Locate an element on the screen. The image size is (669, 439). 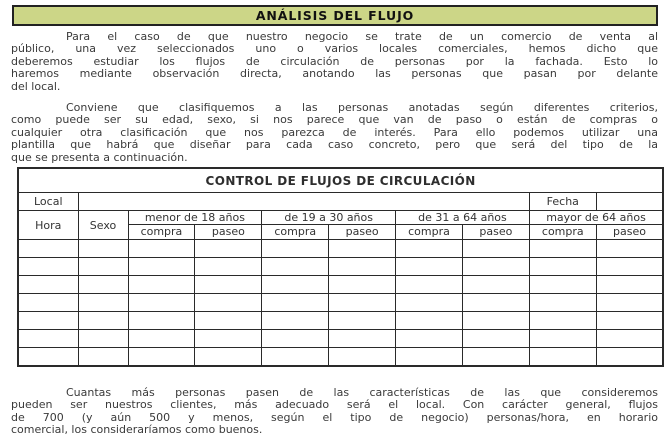
table-title-row: CONTROL DE FLUJOS DE CIRCULACIÓN is located at coordinates (340, 180).